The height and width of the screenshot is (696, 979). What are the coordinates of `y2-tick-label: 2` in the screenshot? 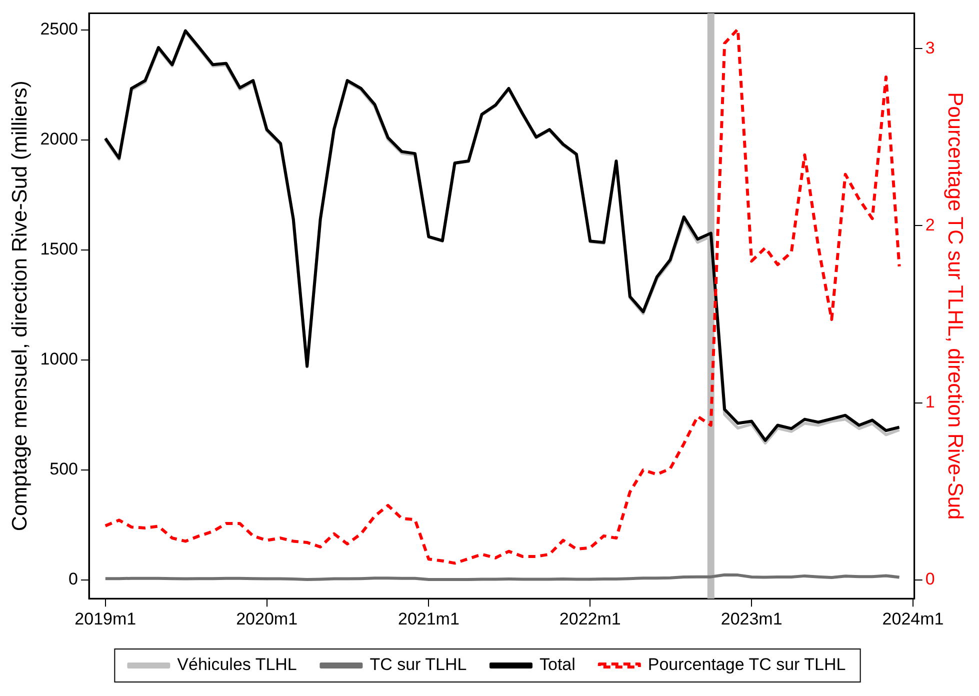 It's located at (930, 224).